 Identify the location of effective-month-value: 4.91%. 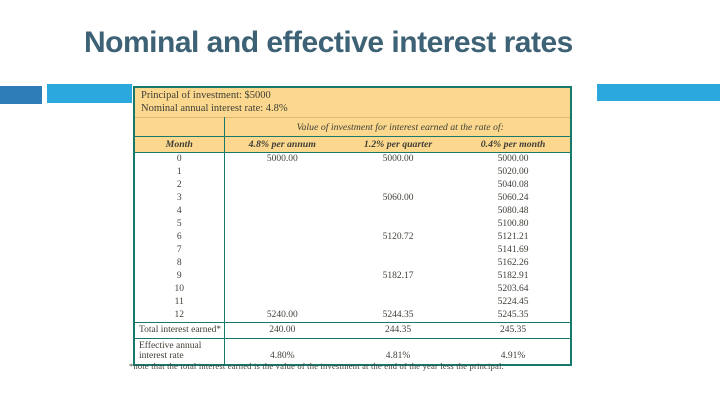
(514, 351).